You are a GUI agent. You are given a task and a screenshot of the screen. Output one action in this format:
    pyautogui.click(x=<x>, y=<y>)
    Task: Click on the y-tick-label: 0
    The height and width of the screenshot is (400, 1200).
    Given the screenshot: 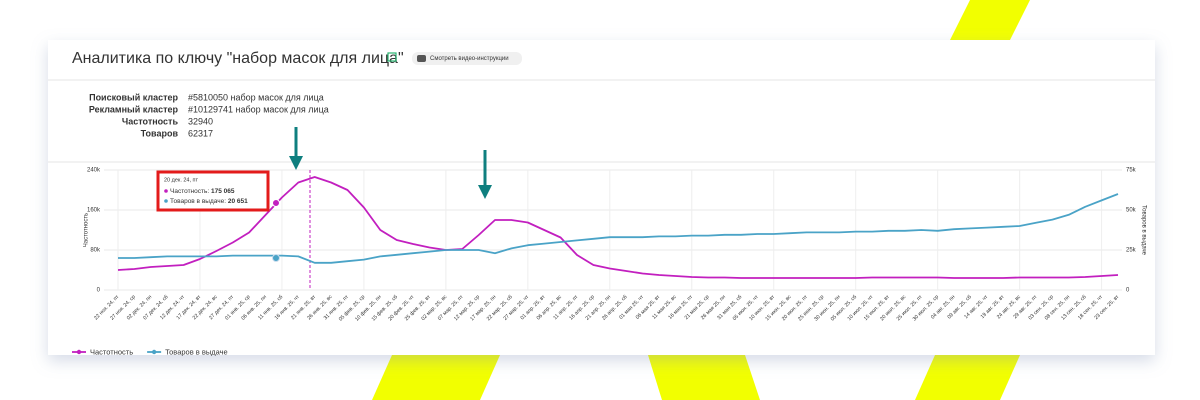 What is the action you would take?
    pyautogui.click(x=99, y=291)
    